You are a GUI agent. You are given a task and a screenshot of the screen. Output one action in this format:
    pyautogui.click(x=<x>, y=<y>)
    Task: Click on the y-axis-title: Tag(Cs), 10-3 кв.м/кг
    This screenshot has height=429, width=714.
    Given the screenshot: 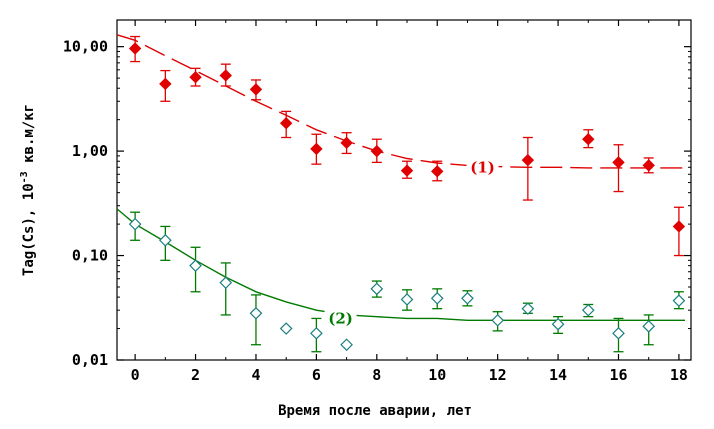 What is the action you would take?
    pyautogui.click(x=28, y=190)
    